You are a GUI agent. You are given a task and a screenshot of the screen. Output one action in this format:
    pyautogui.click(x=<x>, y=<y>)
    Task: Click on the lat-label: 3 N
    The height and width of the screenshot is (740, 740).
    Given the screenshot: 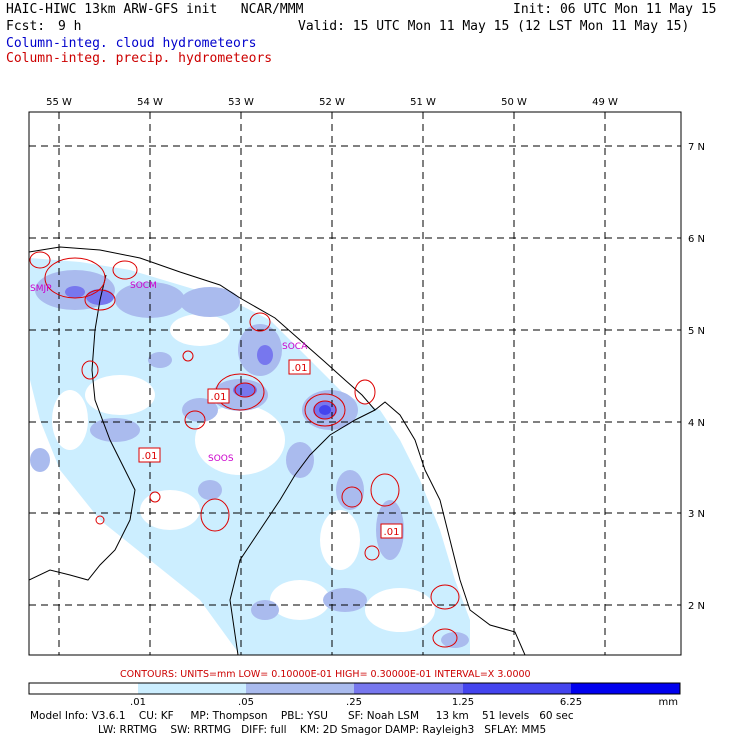 What is the action you would take?
    pyautogui.click(x=696, y=514)
    